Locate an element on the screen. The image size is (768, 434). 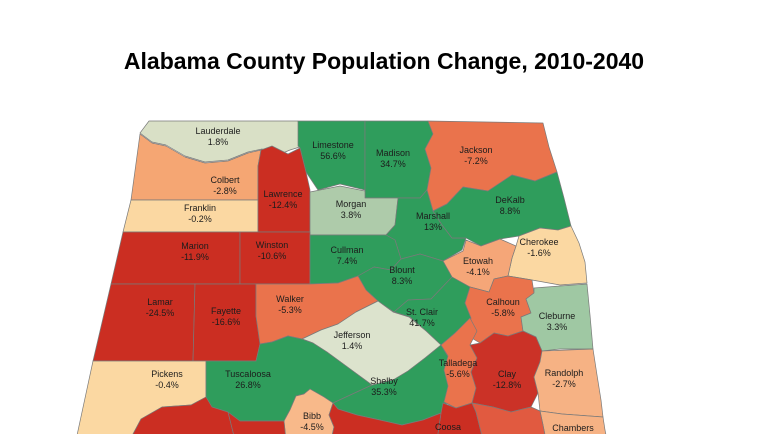
county-label-marshall: Marshall 13% is located at coordinates (433, 221).